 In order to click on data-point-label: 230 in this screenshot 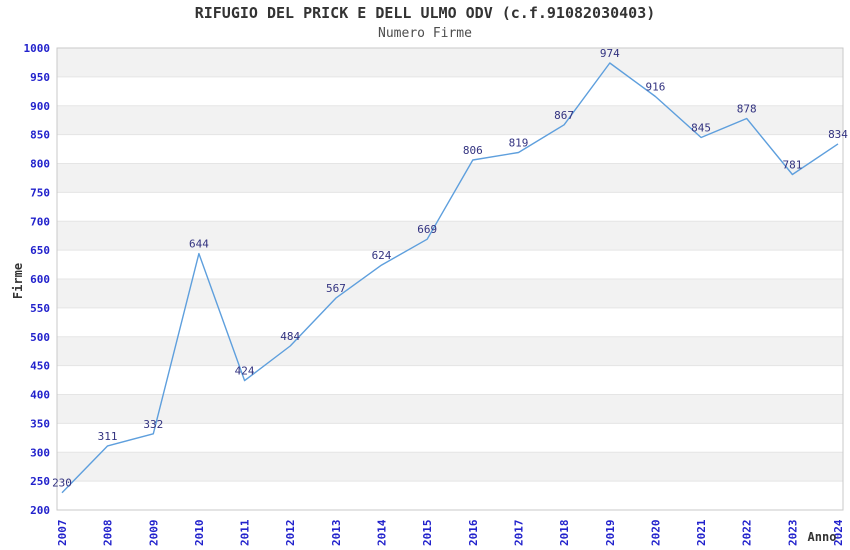, I will do `click(62, 483)`.